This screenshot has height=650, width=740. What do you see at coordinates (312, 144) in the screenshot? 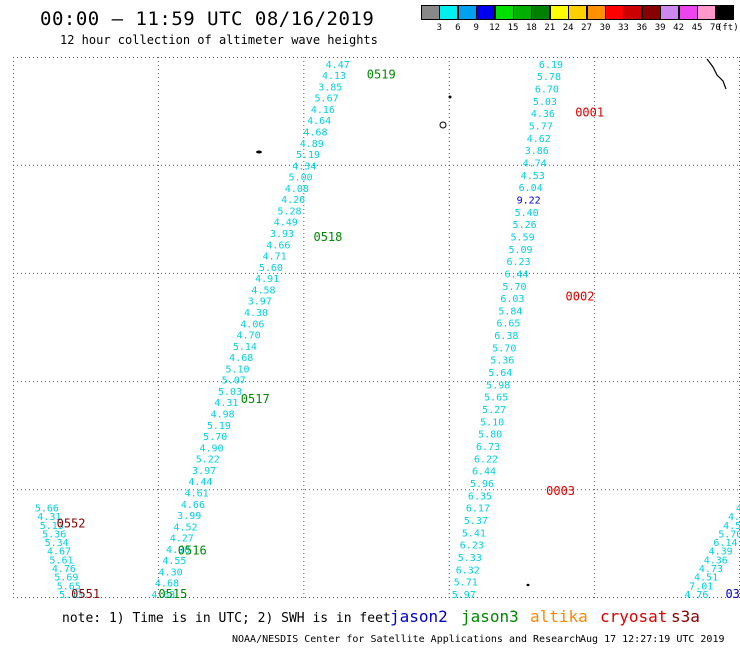
I see `wave-height-value: 4.89` at bounding box center [312, 144].